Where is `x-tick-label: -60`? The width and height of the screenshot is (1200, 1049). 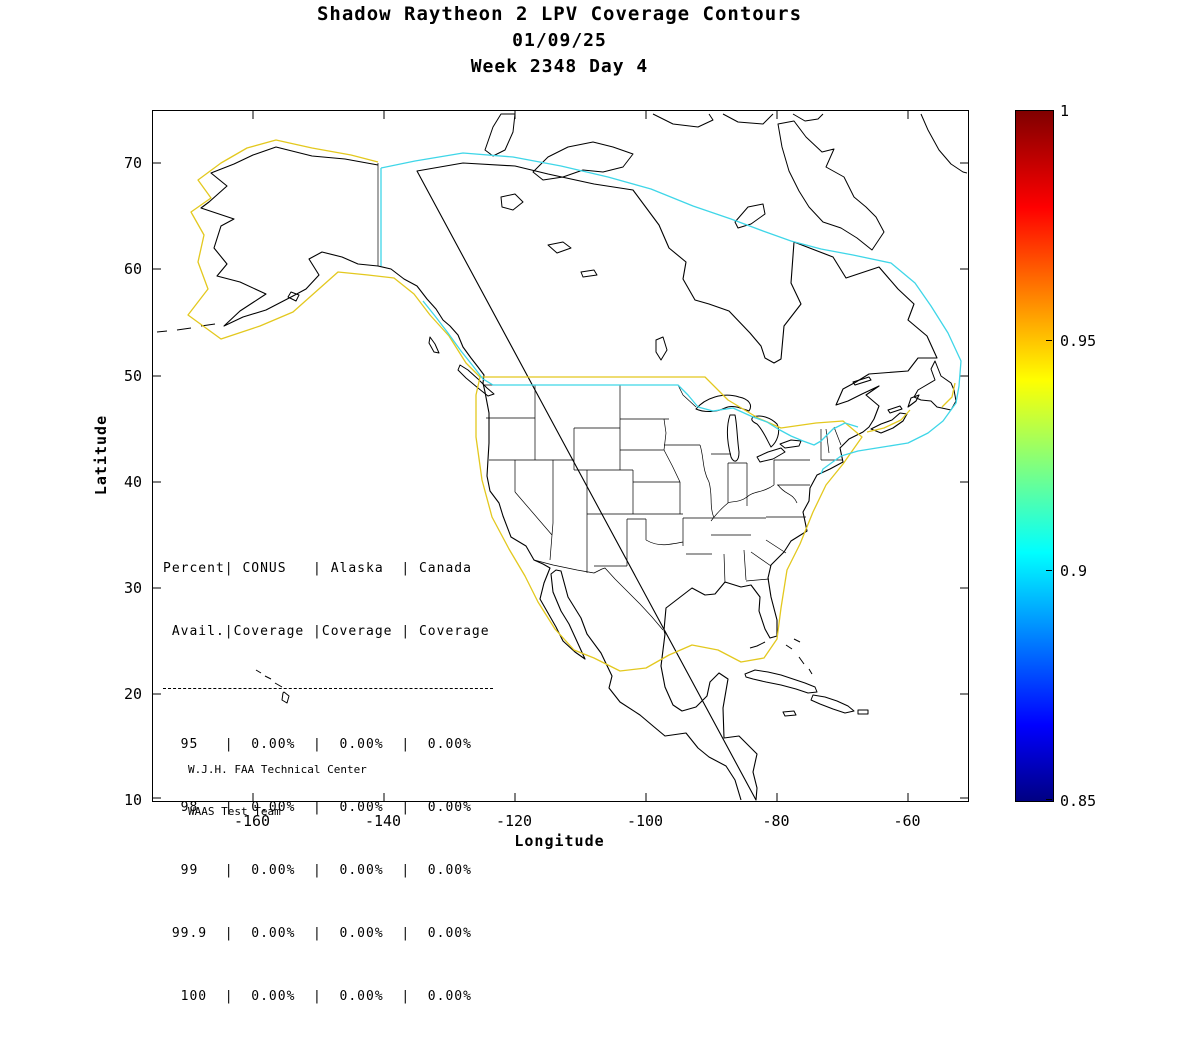 x-tick-label: -60 is located at coordinates (907, 821).